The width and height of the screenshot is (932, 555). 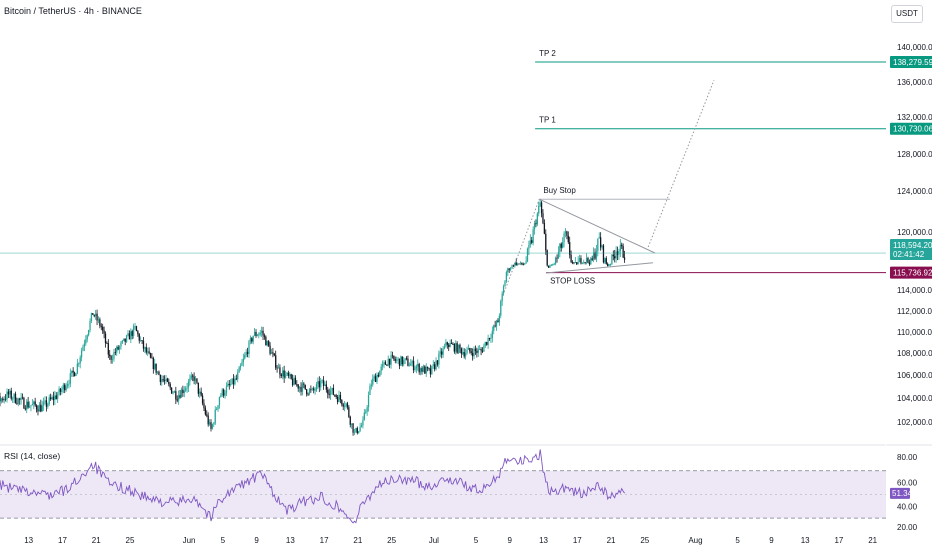 What do you see at coordinates (312, 486) in the screenshot?
I see `rsi-line` at bounding box center [312, 486].